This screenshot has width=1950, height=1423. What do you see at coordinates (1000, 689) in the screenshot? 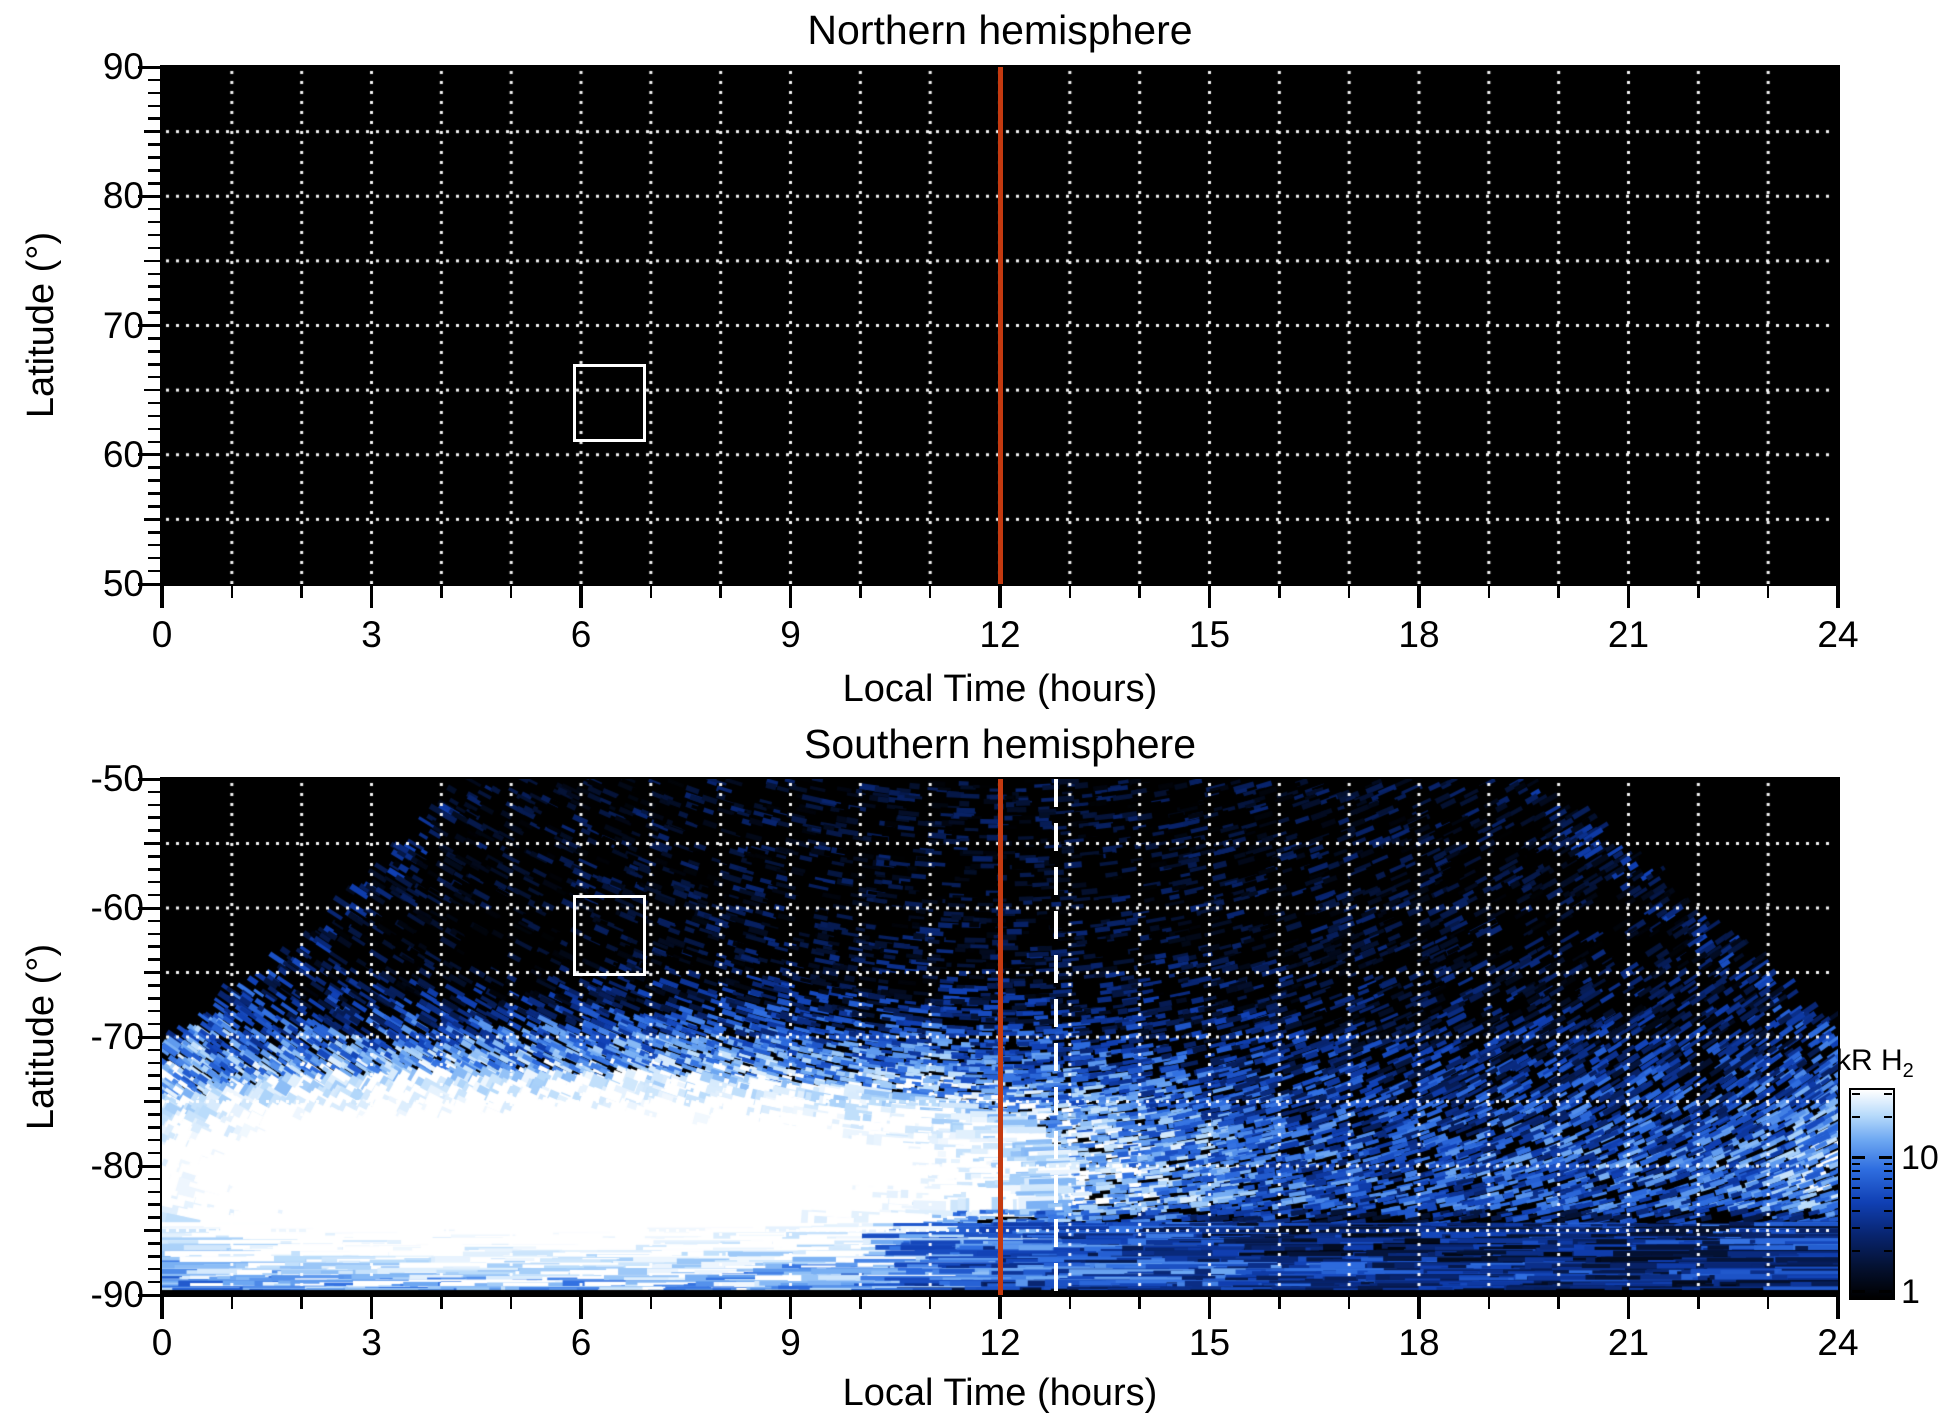
I see `north-x-axis-label: Local Time (hours)` at bounding box center [1000, 689].